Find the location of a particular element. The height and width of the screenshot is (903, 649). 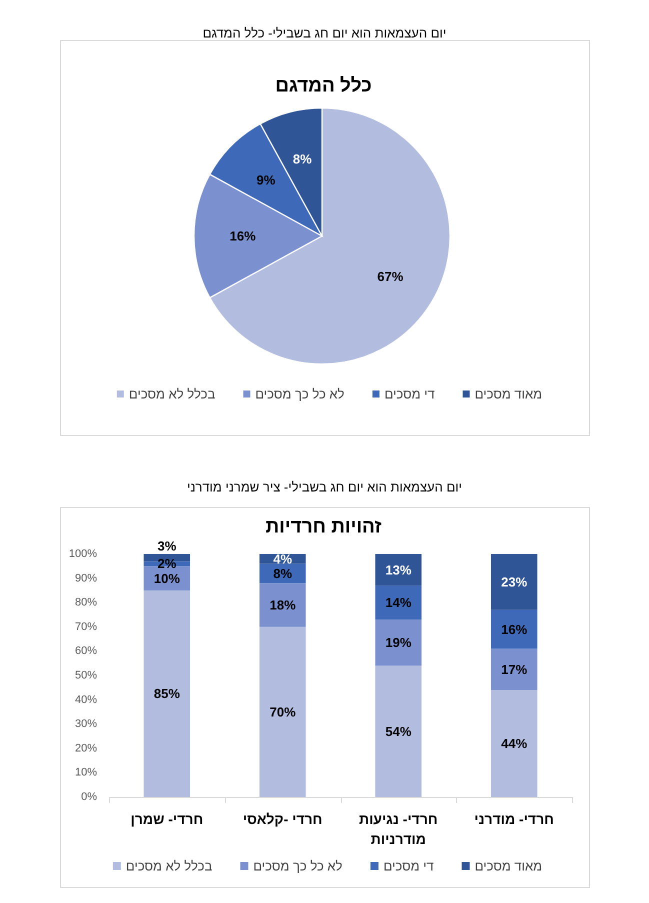

data-label: 70% is located at coordinates (283, 712).